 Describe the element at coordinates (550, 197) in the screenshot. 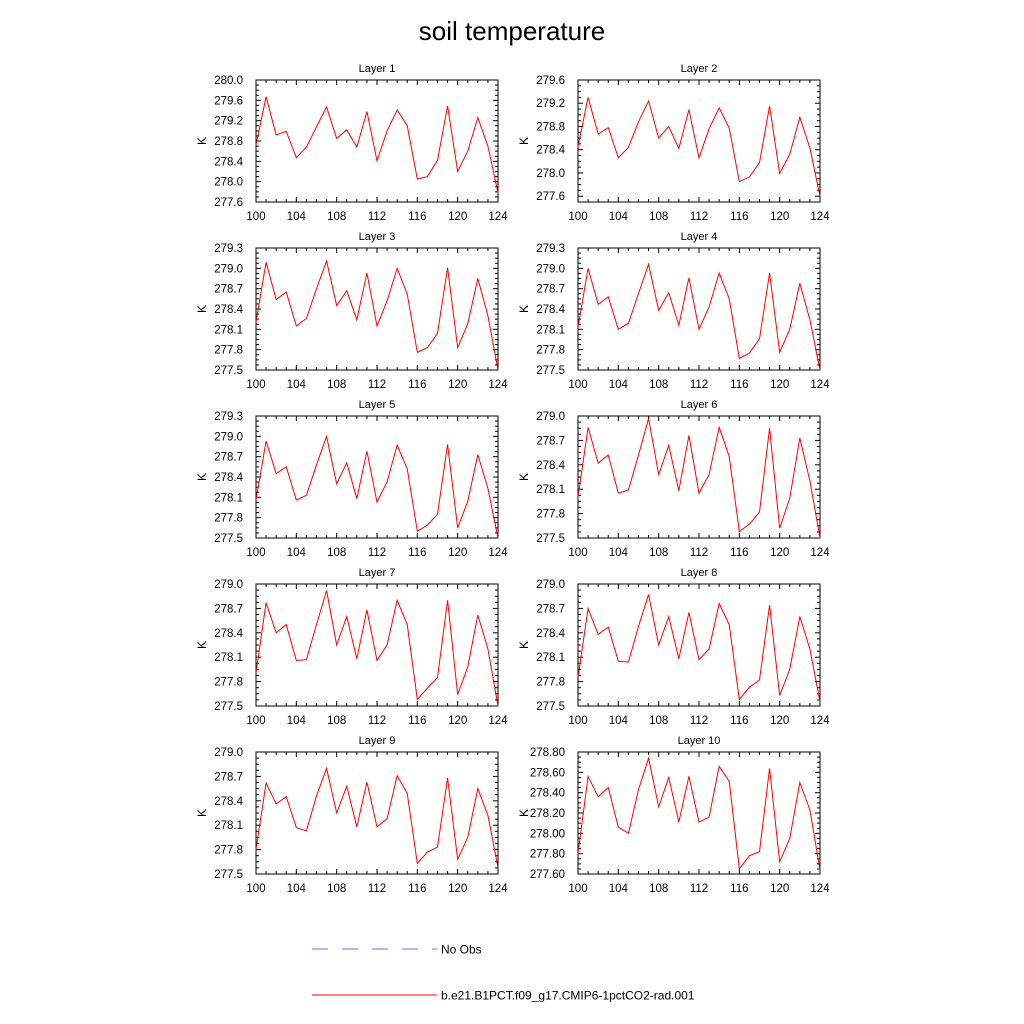

I see `y-tick-label: 277.6` at that location.